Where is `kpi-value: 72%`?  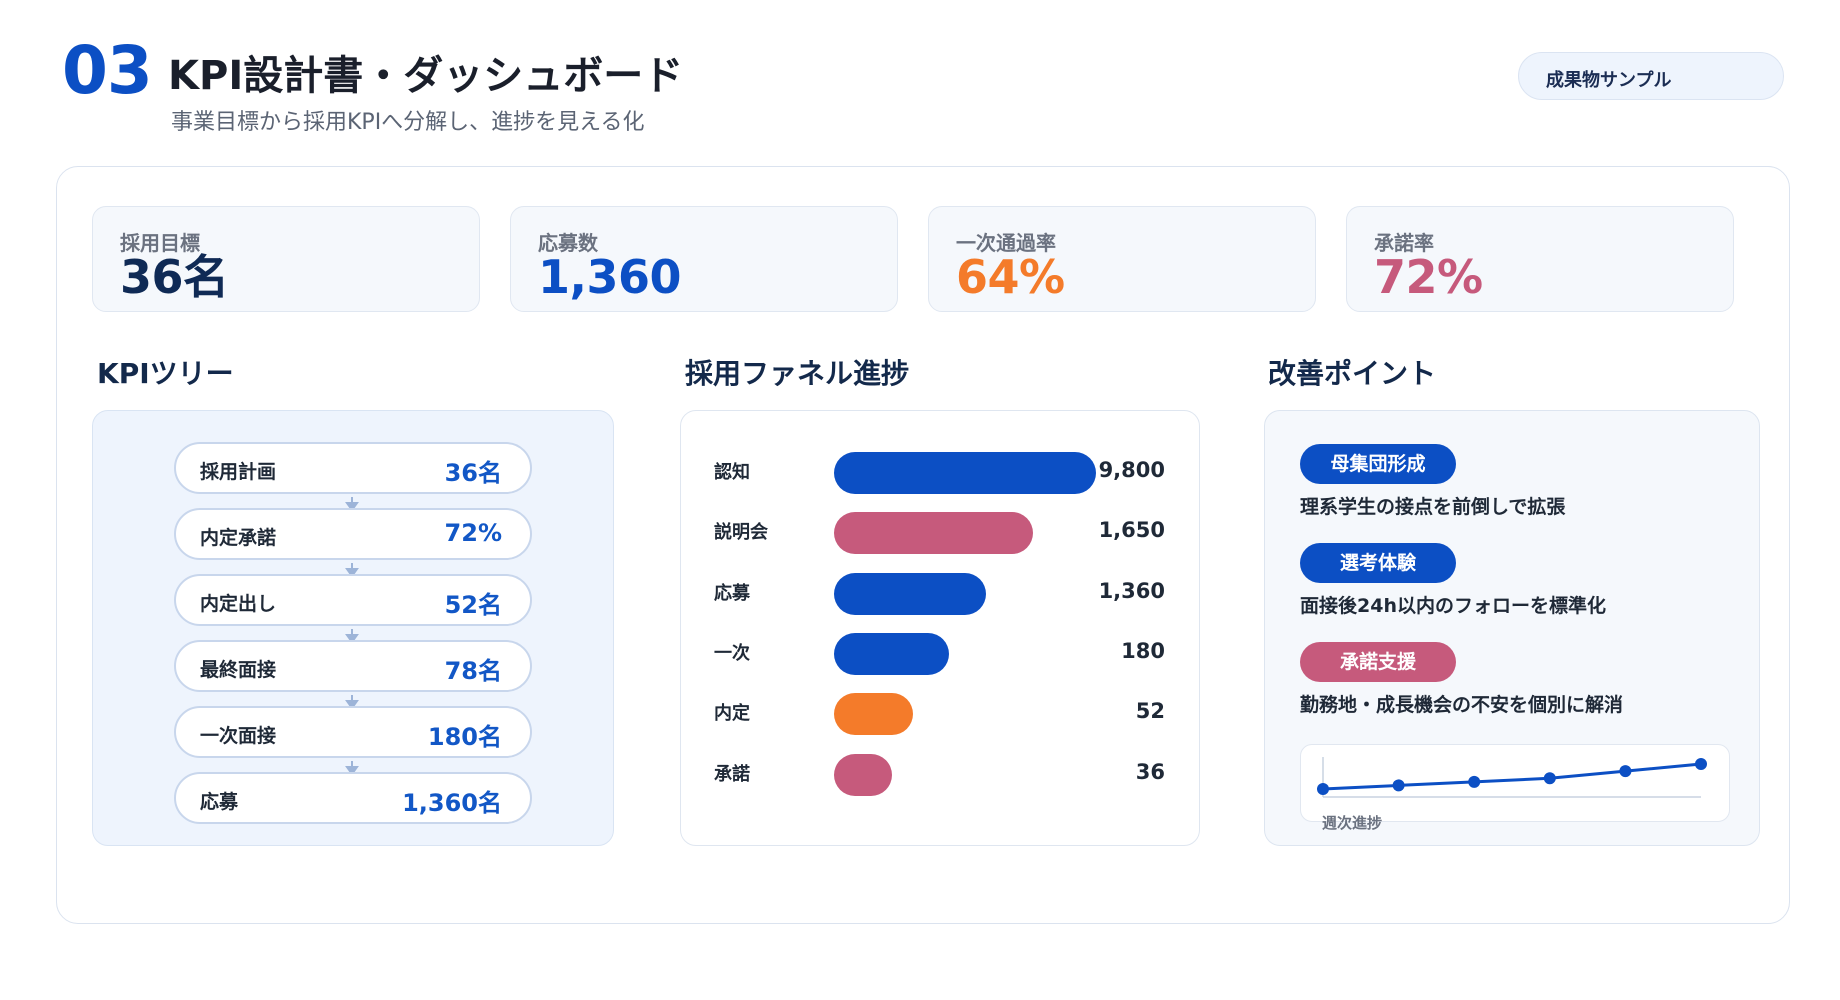
kpi-value: 72% is located at coordinates (1428, 277).